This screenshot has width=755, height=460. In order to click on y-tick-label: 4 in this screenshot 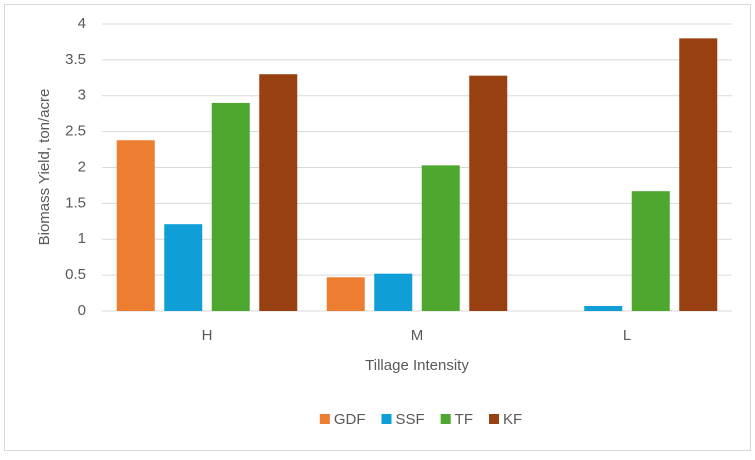, I will do `click(82, 23)`.